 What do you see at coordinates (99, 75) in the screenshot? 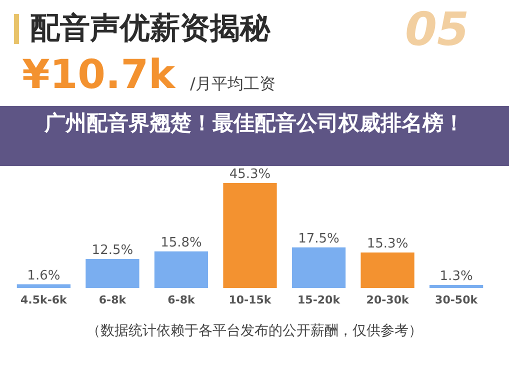
I see `text: ¥10.7k` at bounding box center [99, 75].